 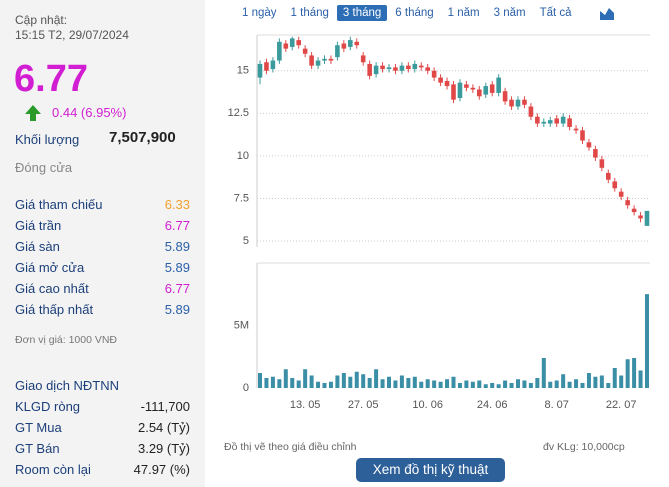 What do you see at coordinates (414, 13) in the screenshot?
I see `range-tab: 6 tháng` at bounding box center [414, 13].